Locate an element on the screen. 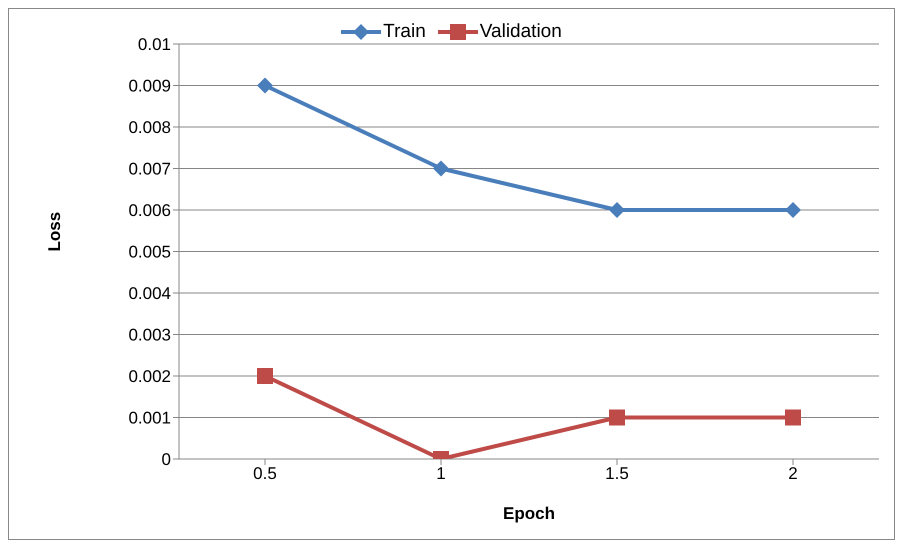 Image resolution: width=901 pixels, height=546 pixels. y-tick-label: 0.004 is located at coordinates (149, 294).